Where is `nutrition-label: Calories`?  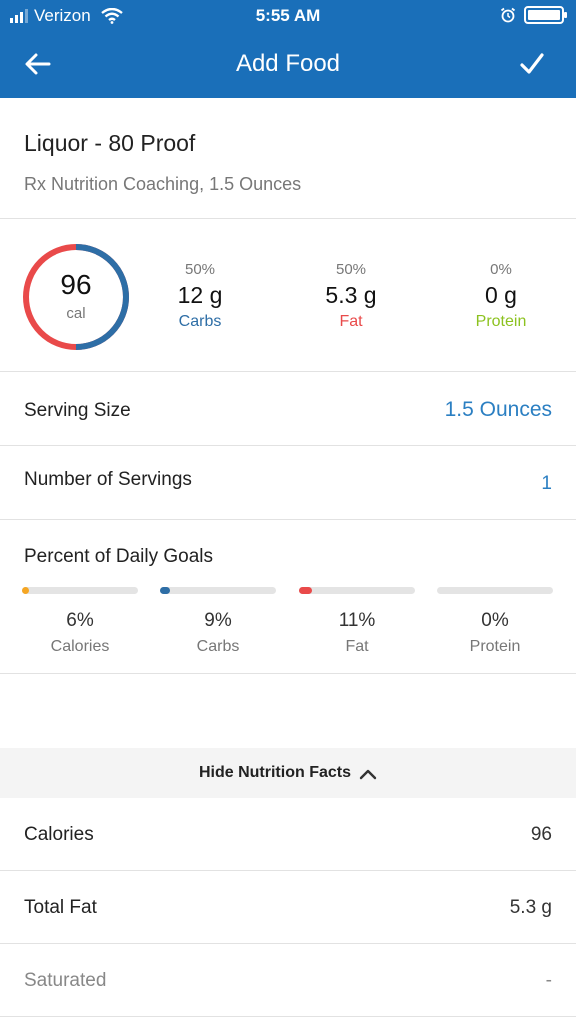 nutrition-label: Calories is located at coordinates (59, 834).